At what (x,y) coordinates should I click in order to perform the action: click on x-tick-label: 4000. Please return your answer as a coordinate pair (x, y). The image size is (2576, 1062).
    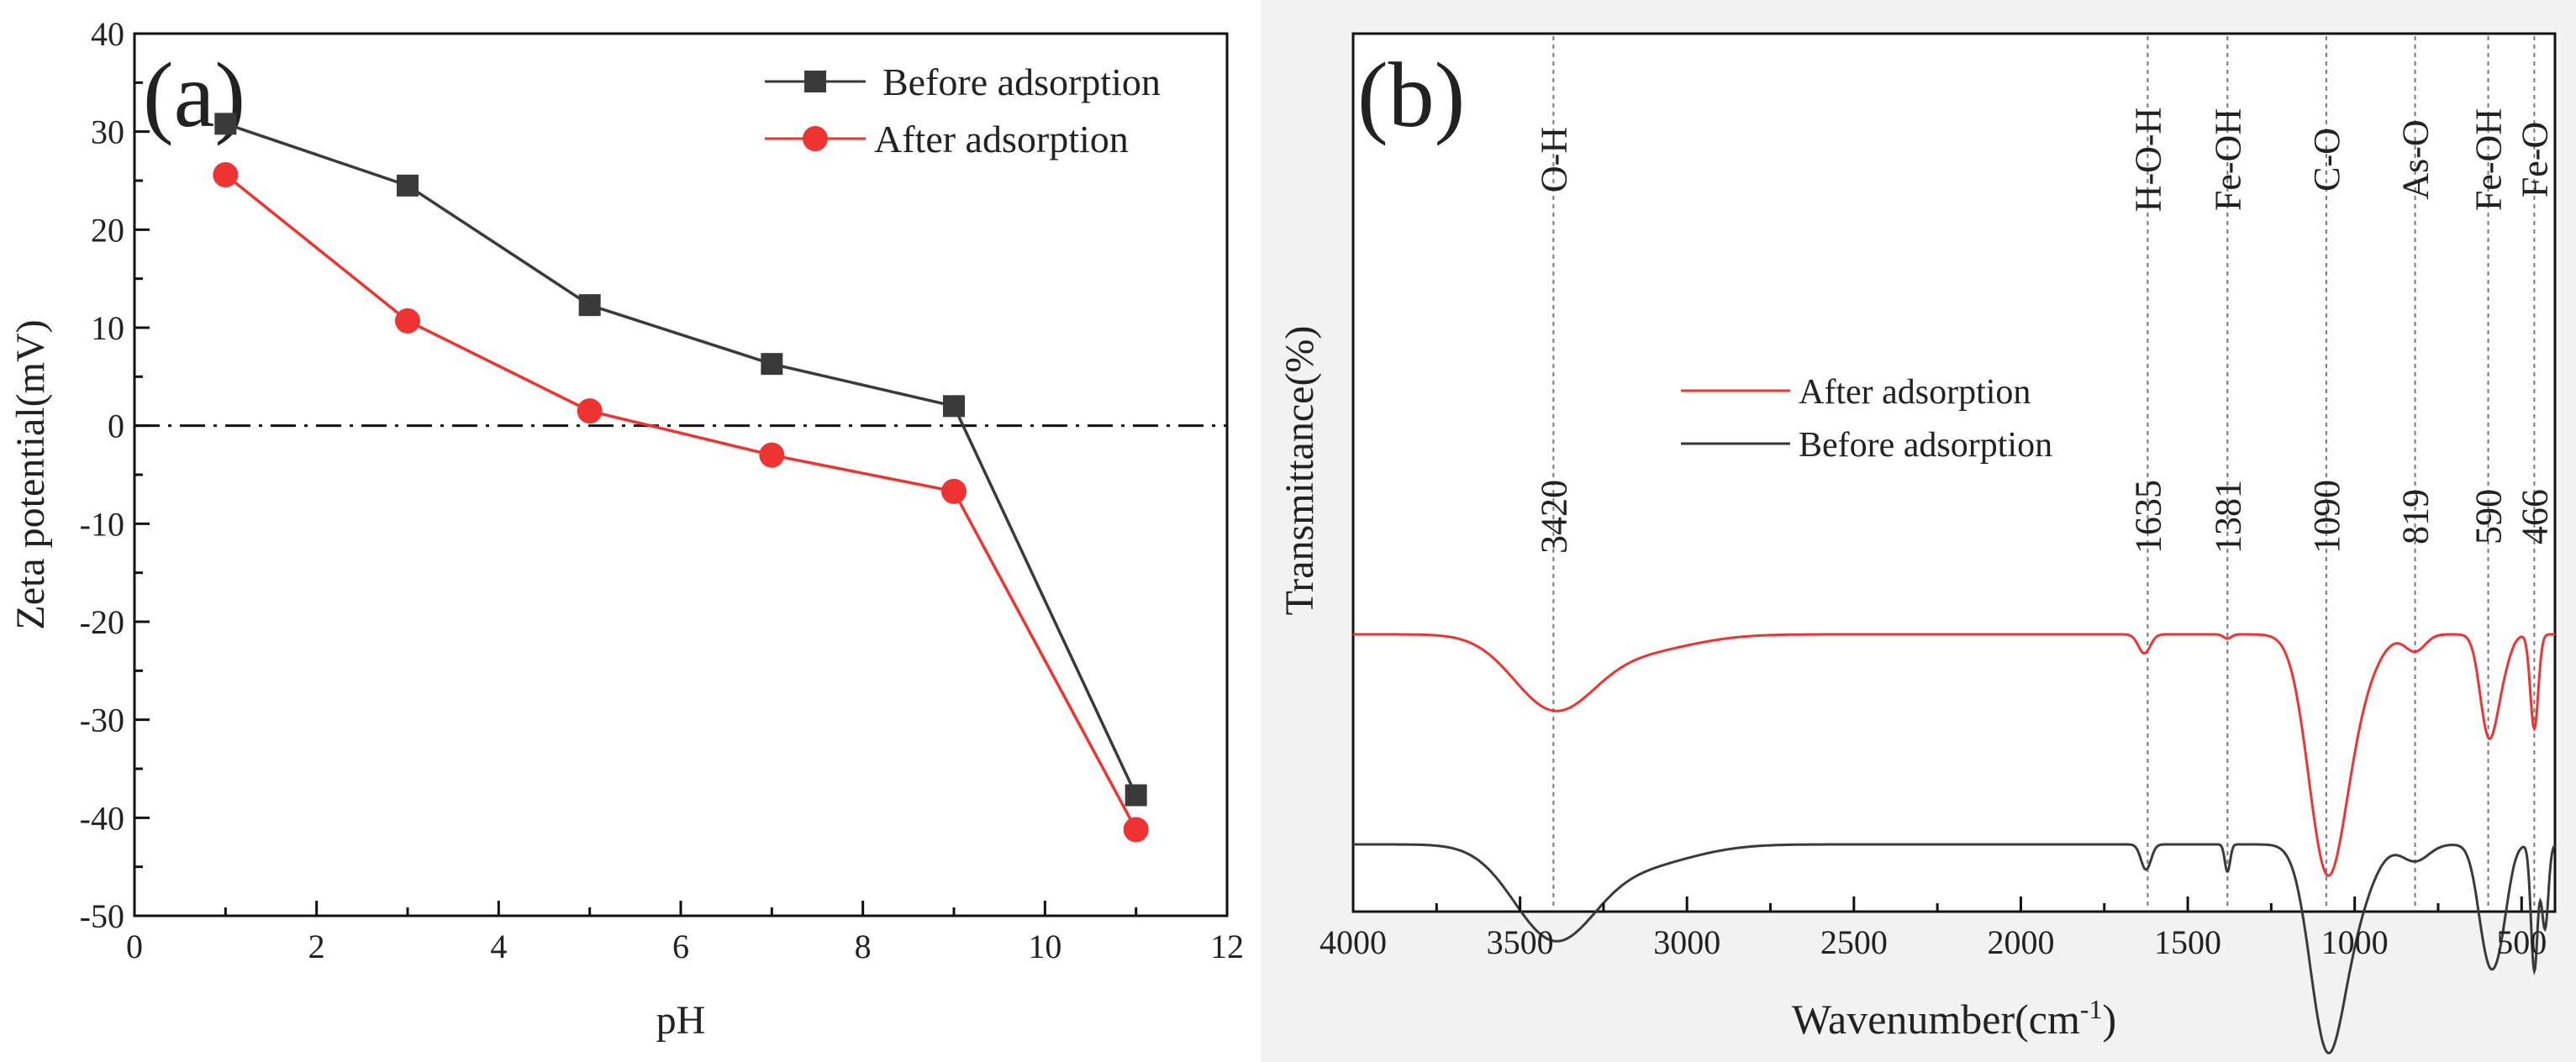
    Looking at the image, I should click on (1353, 942).